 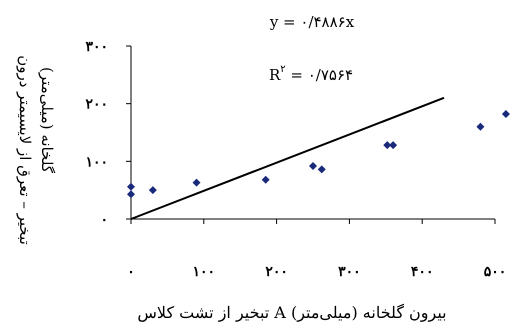 What do you see at coordinates (131, 272) in the screenshot?
I see `x-tick-label: ۰` at bounding box center [131, 272].